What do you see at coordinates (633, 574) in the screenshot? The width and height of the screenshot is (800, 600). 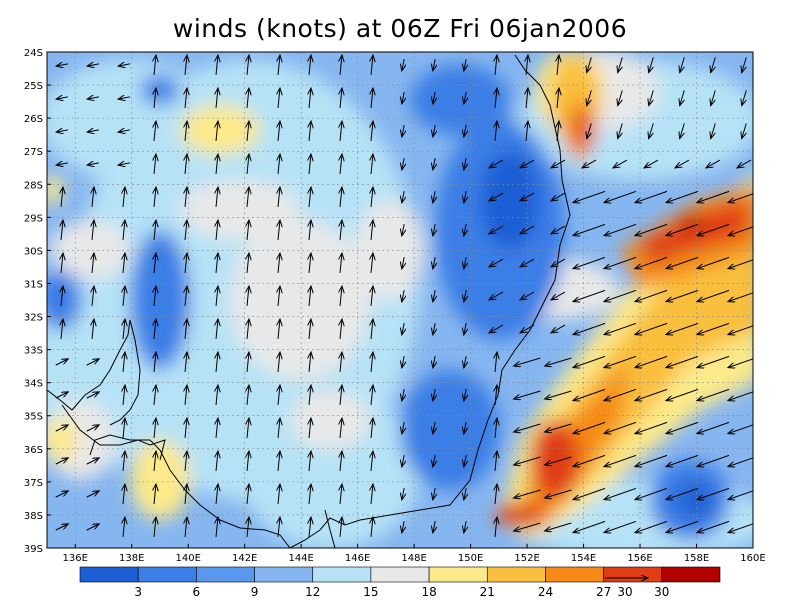 I see `colorbar-segment` at bounding box center [633, 574].